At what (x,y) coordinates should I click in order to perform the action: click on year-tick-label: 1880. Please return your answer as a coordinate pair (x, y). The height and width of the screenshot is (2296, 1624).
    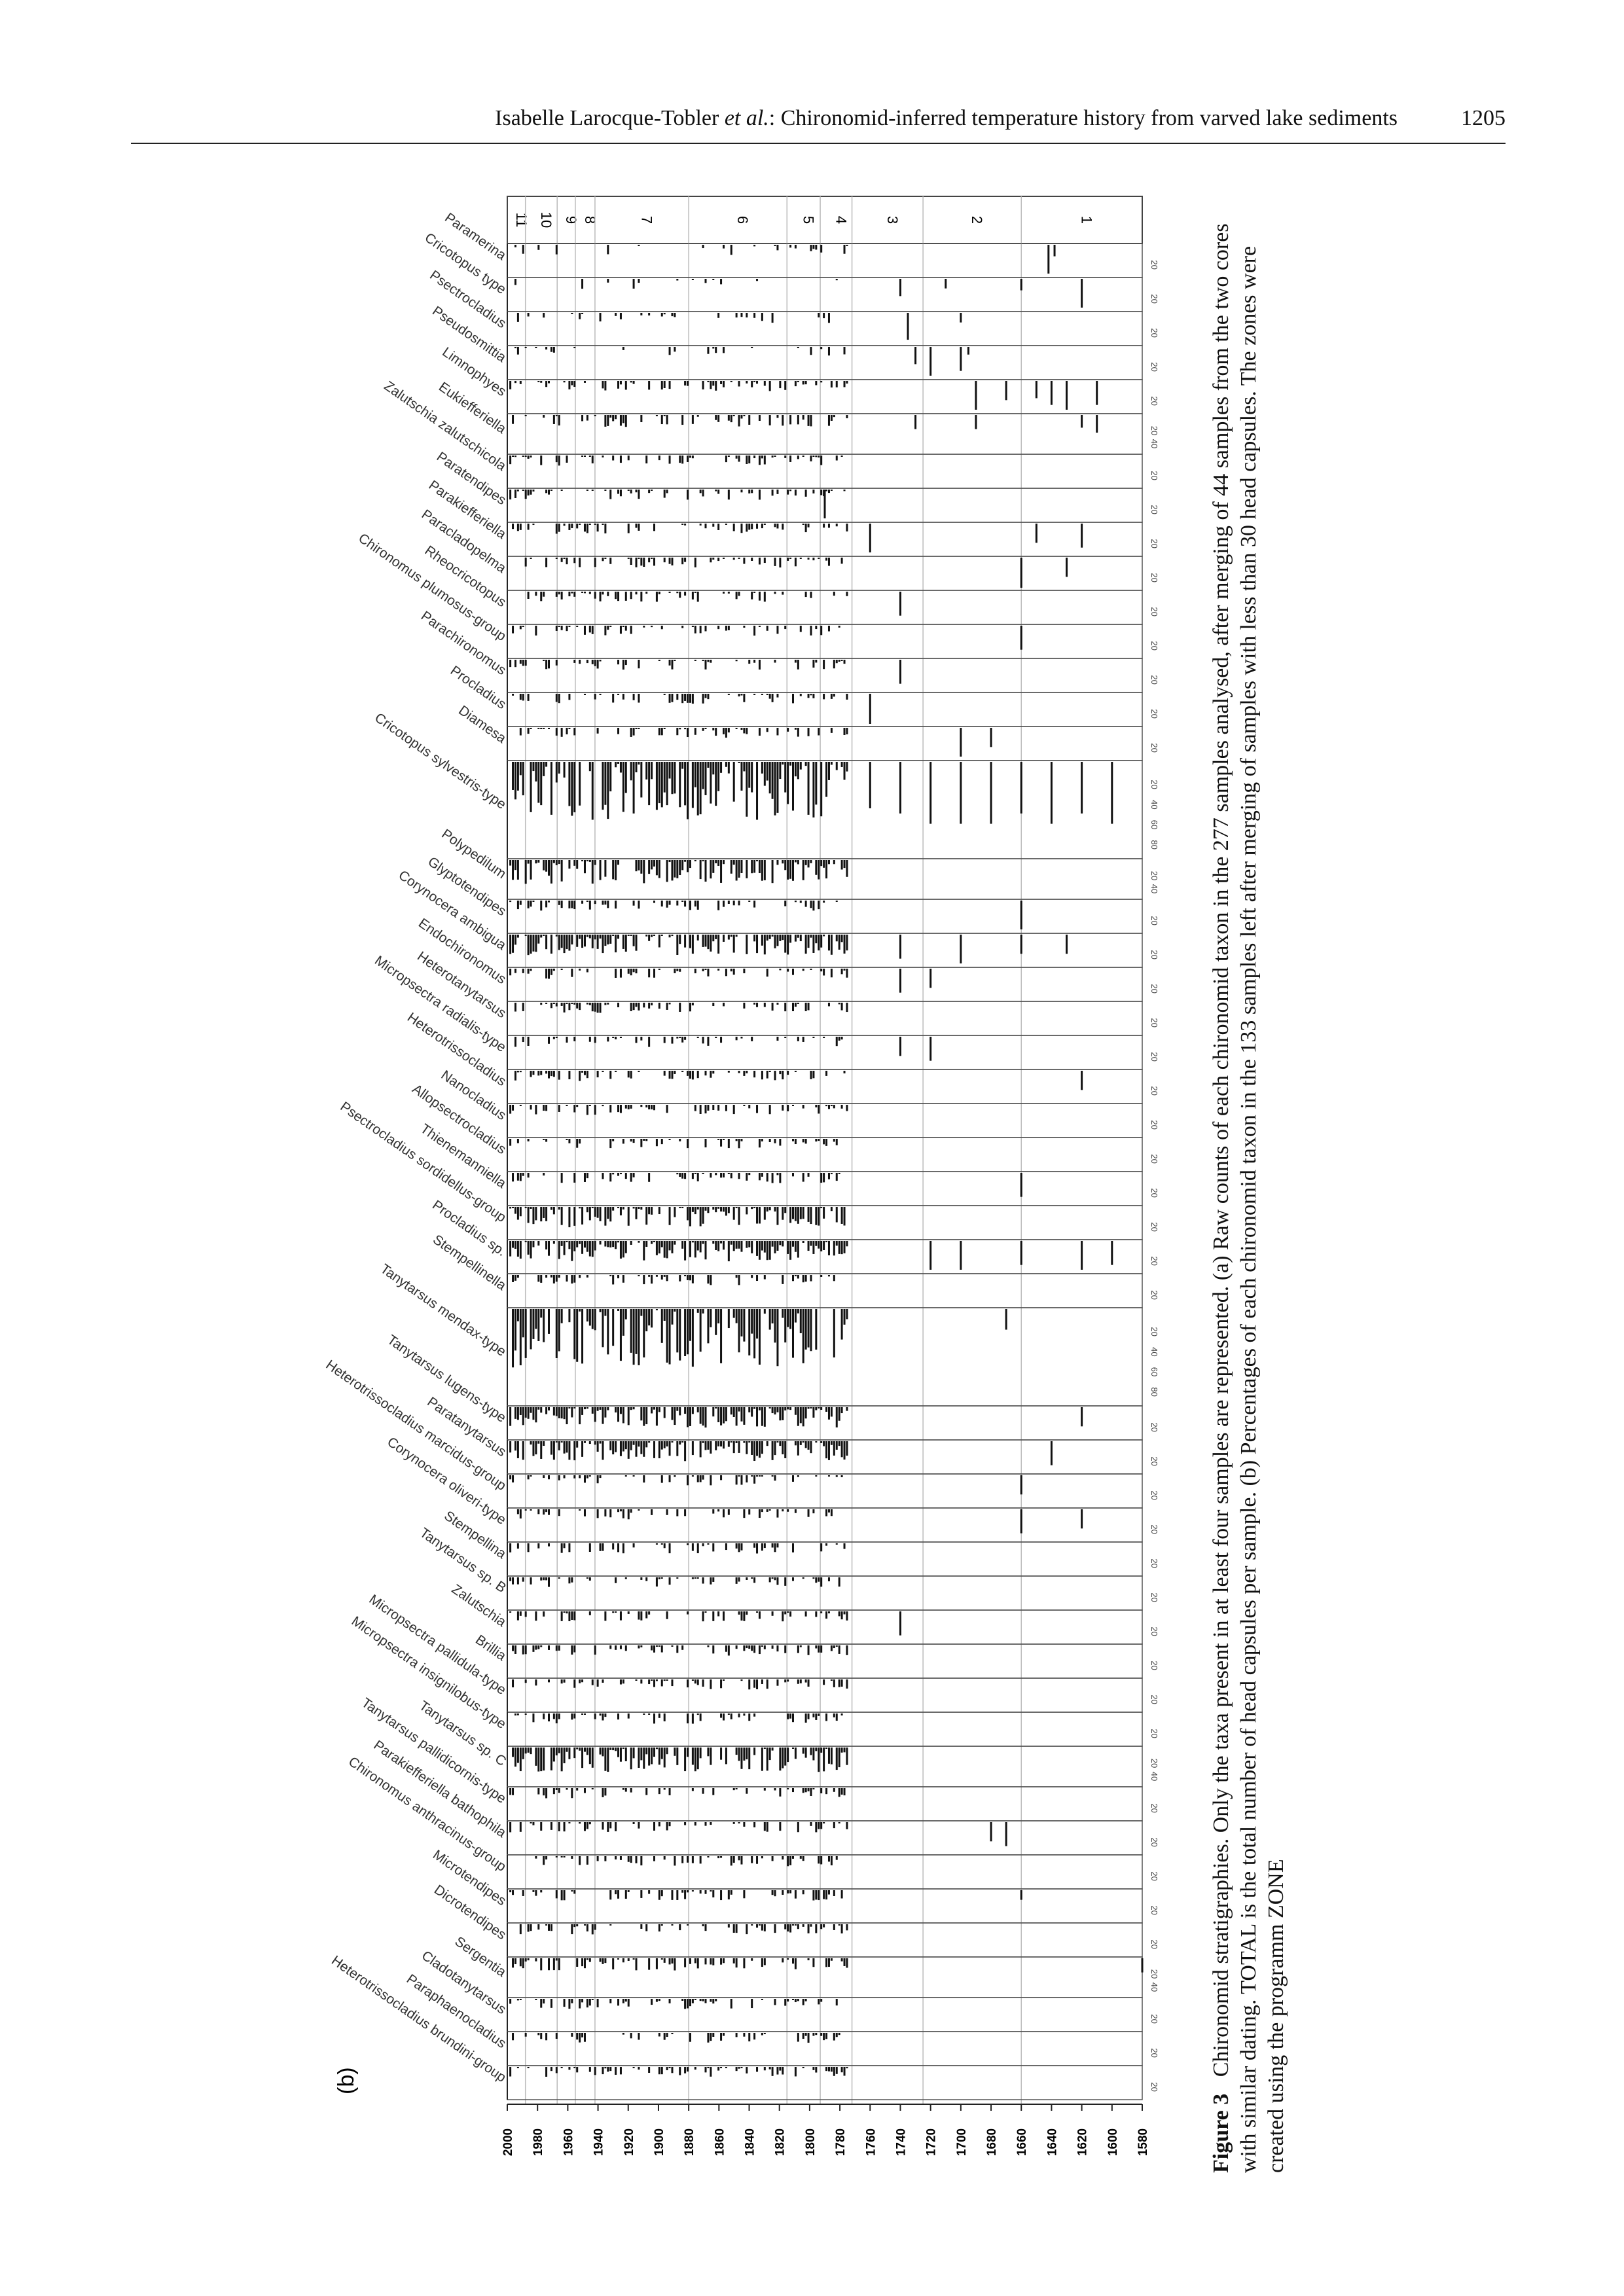
    Looking at the image, I should click on (689, 2142).